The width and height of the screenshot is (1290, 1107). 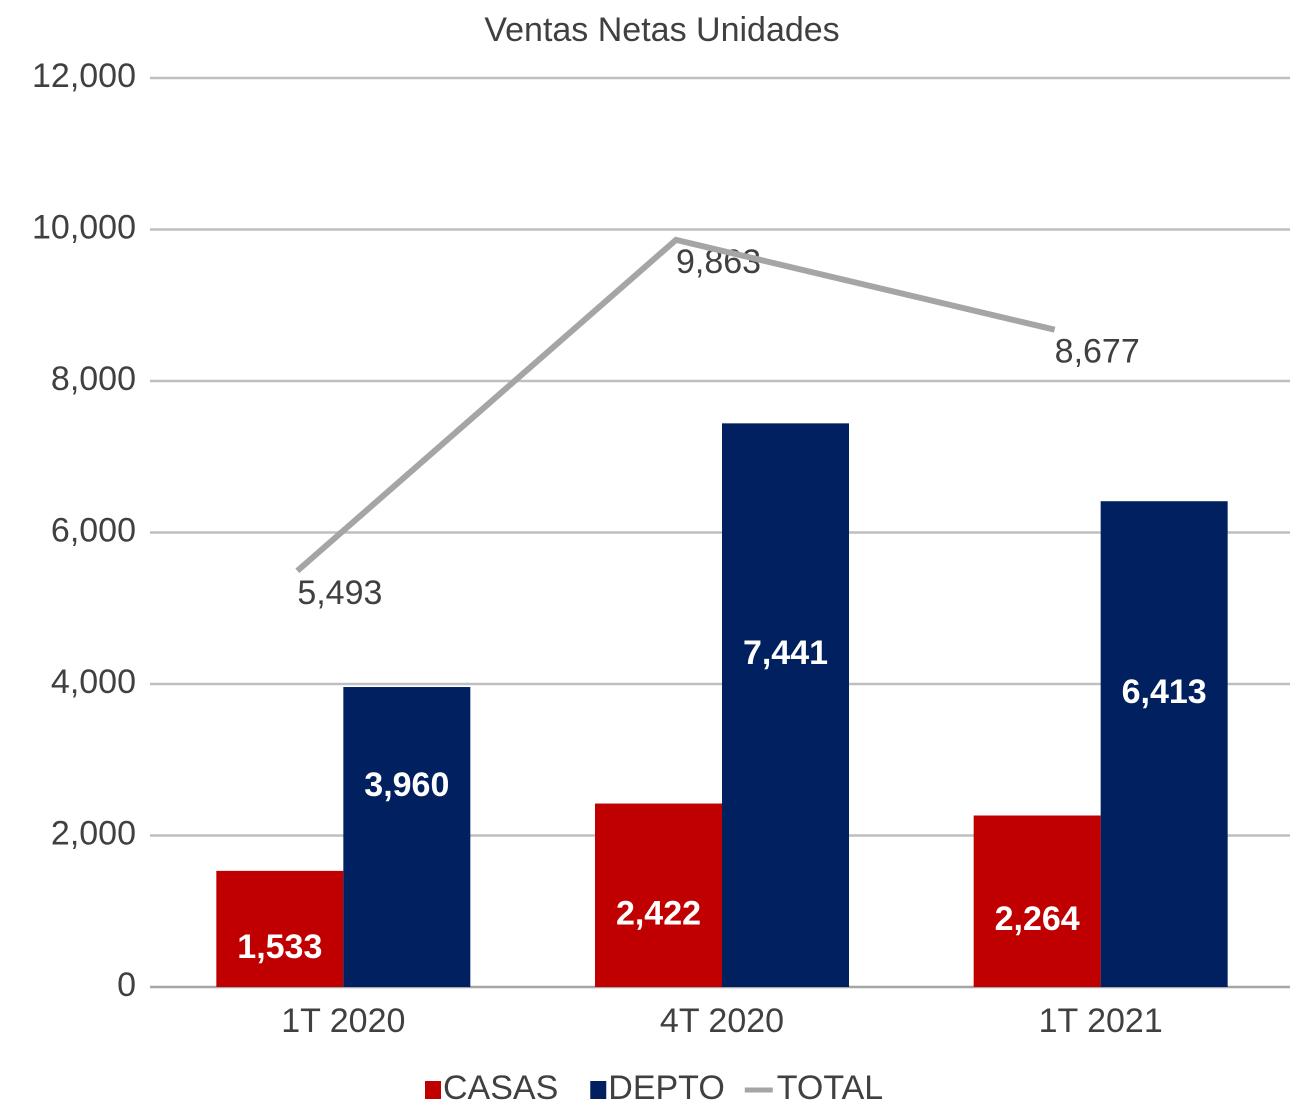 I want to click on data-label: 5,493, so click(x=339, y=593).